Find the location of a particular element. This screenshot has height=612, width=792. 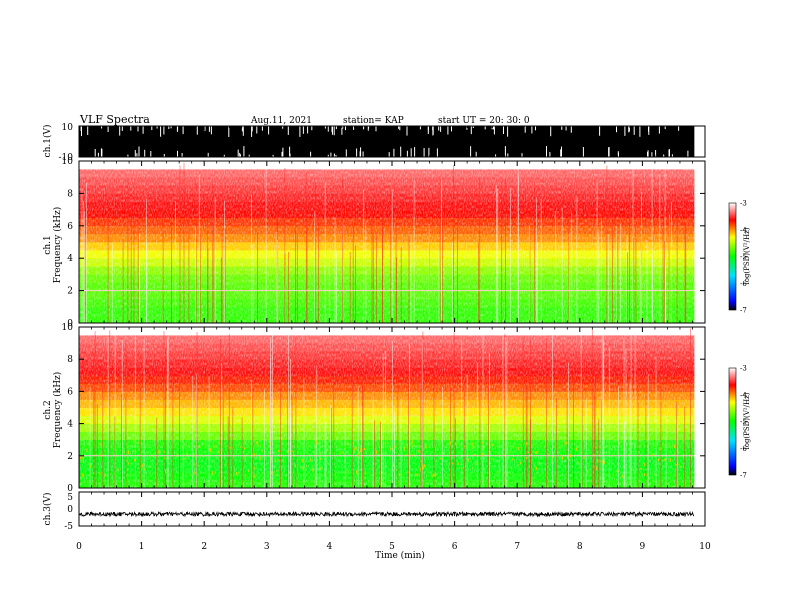

colorbar-tick-label: -5 is located at coordinates (743, 257).